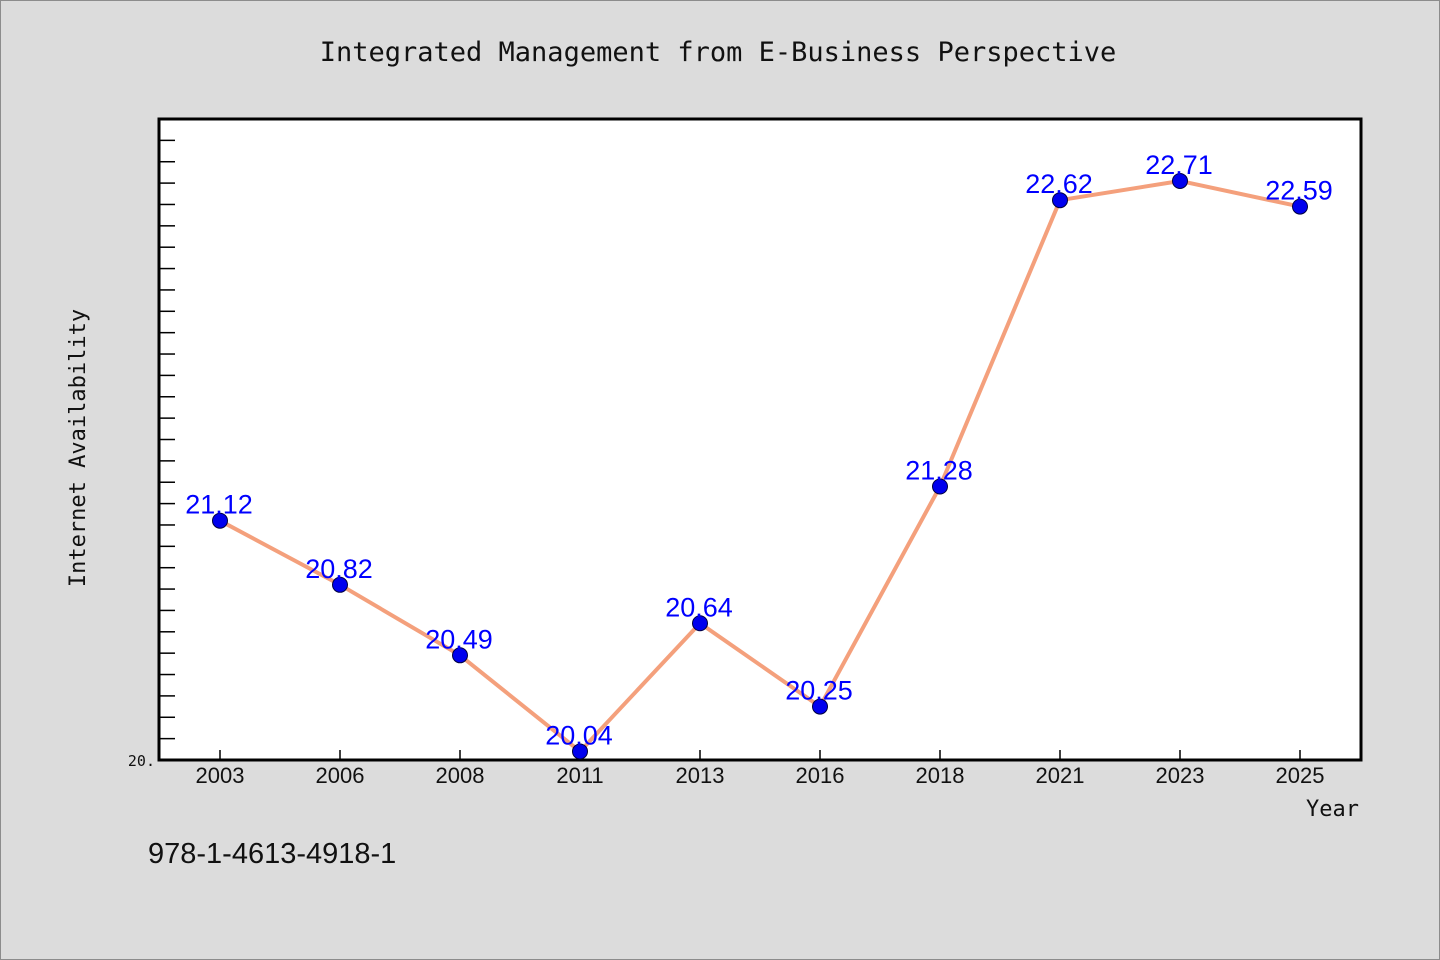 This screenshot has height=960, width=1440. What do you see at coordinates (1332, 809) in the screenshot?
I see `x-axis-label: Year` at bounding box center [1332, 809].